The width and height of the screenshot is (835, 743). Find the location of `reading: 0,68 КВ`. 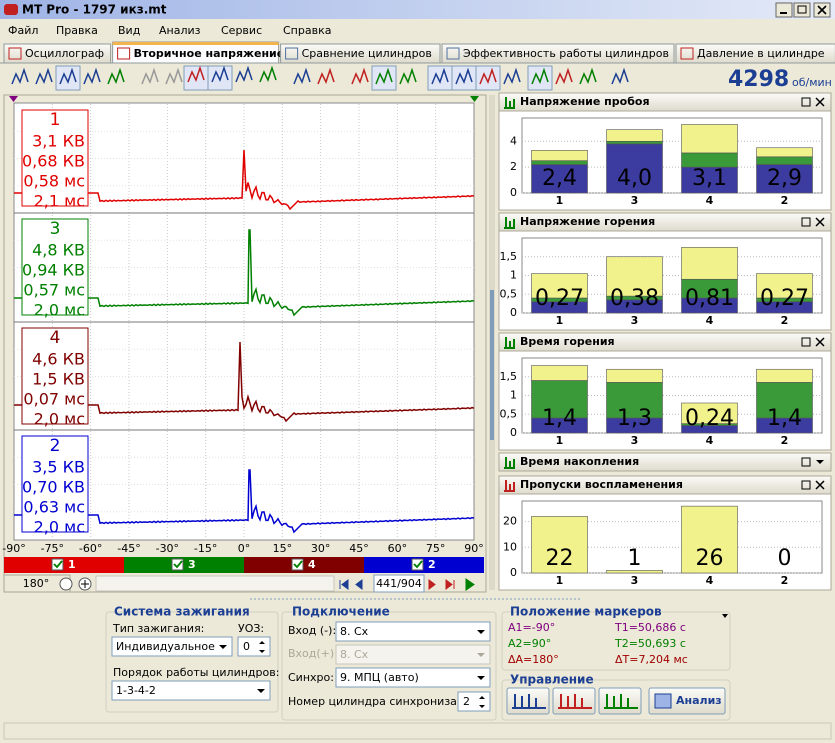

reading: 0,68 КВ is located at coordinates (53, 161).